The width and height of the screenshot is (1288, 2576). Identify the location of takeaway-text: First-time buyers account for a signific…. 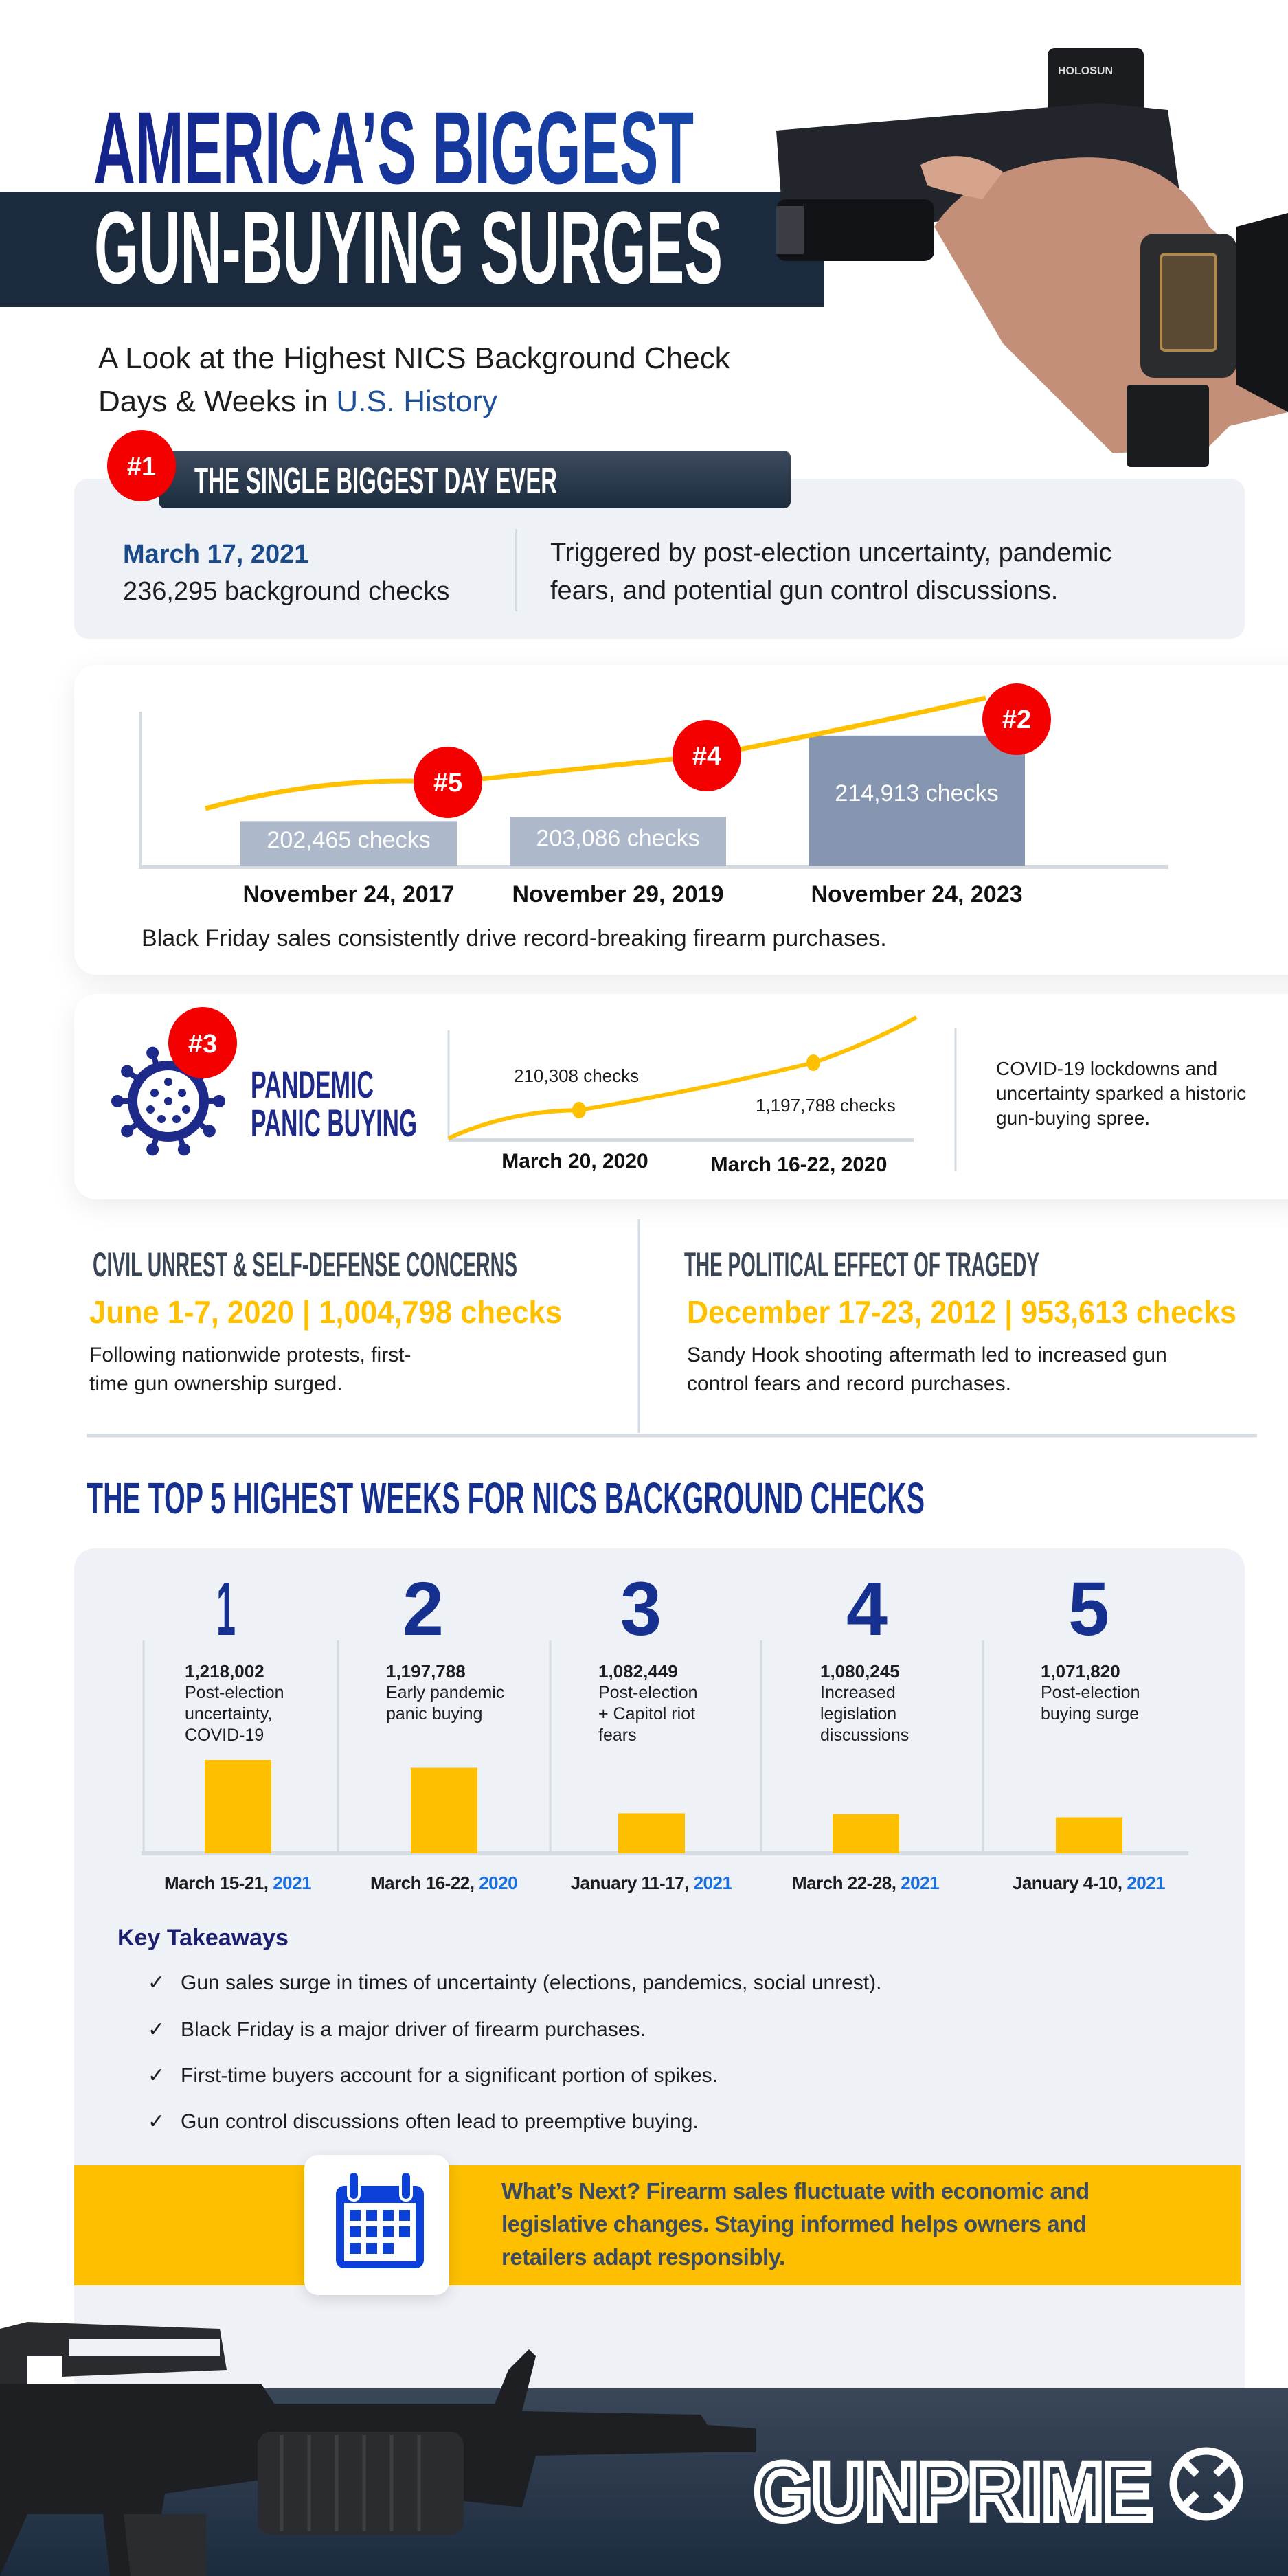
(449, 2075).